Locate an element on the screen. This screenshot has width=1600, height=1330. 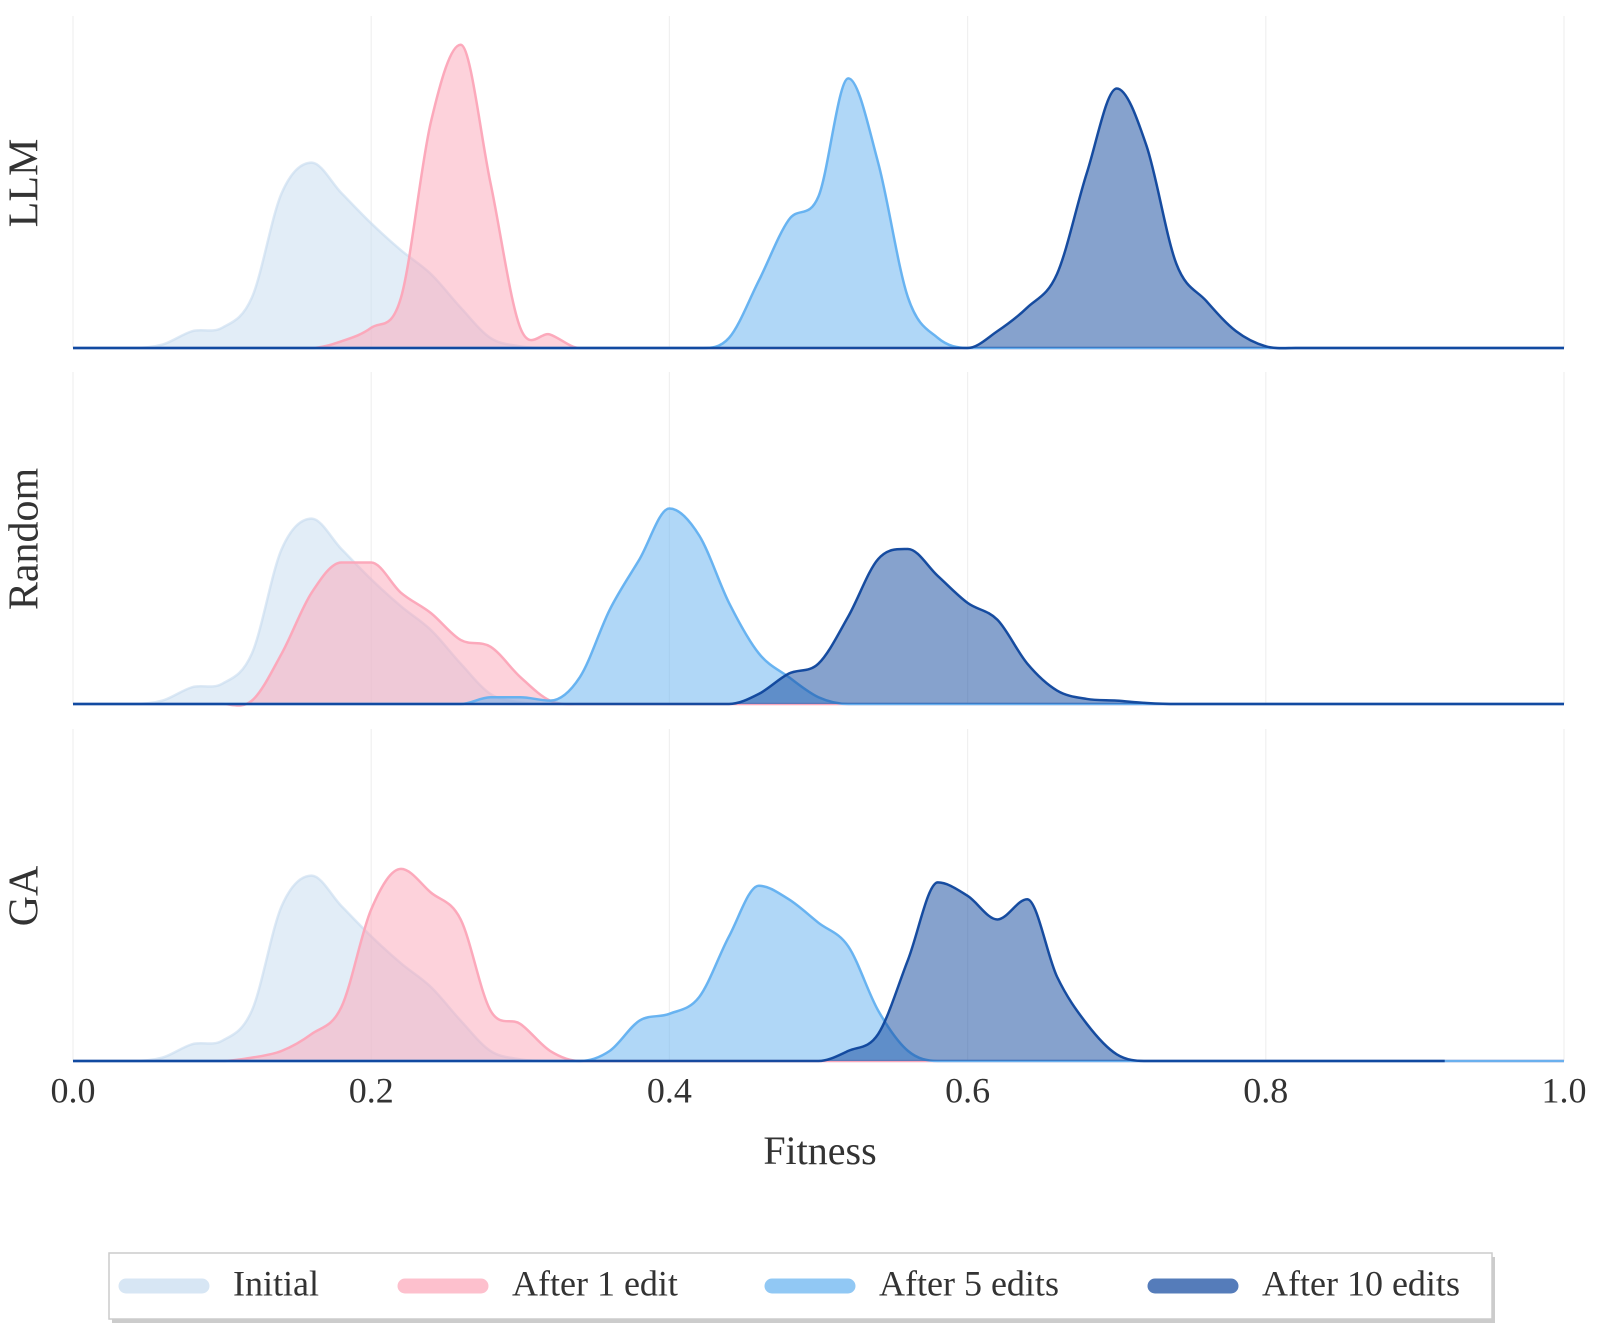
x-tick-label: 0.8 is located at coordinates (1265, 1090).